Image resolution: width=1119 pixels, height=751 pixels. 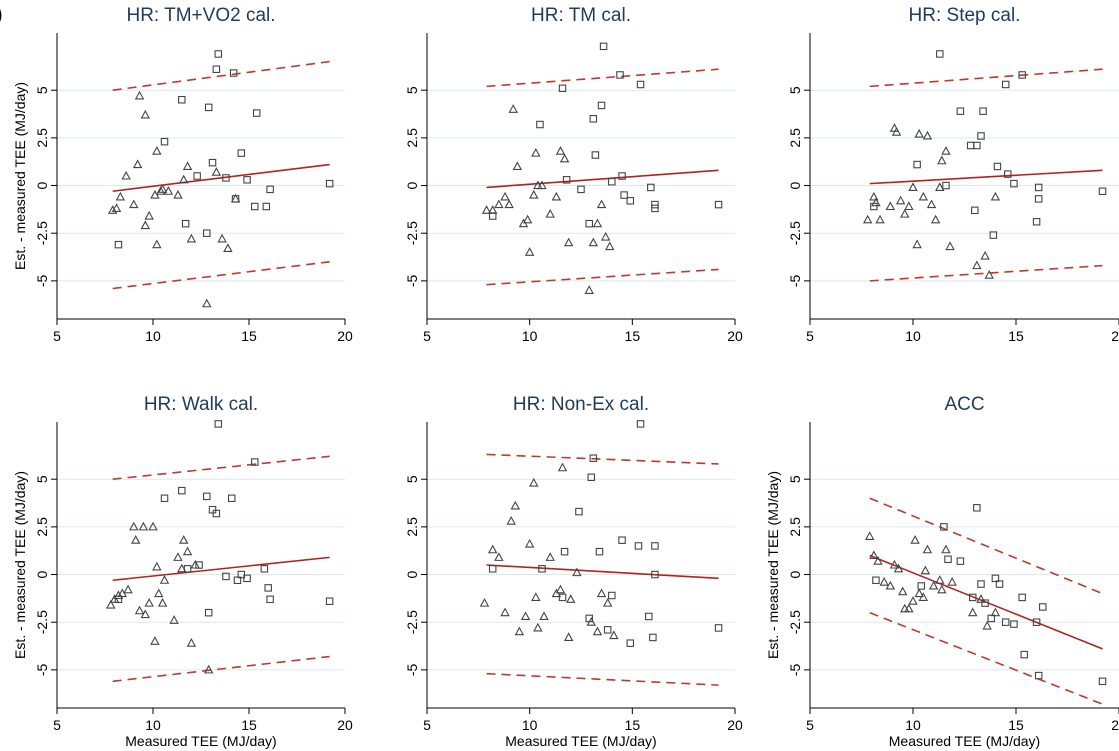 What do you see at coordinates (795, 185) in the screenshot?
I see `y-tick-label: 0` at bounding box center [795, 185].